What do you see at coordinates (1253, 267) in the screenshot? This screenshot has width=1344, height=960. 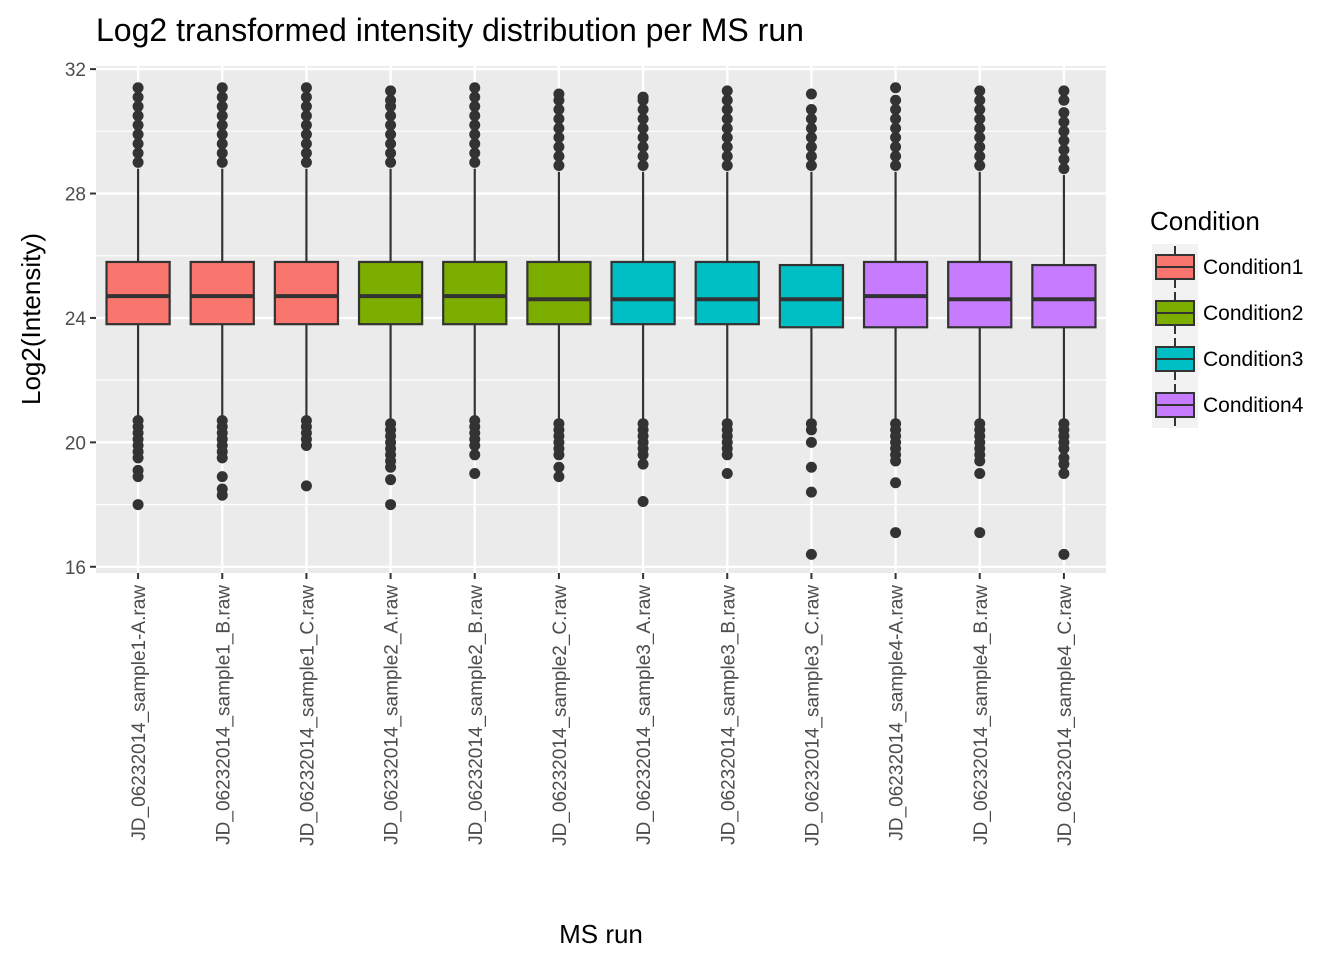 I see `legend-label: Condition1` at bounding box center [1253, 267].